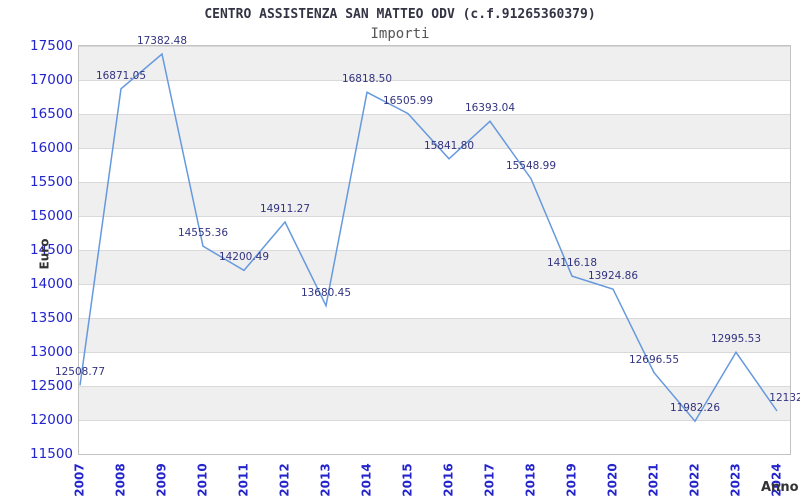  I want to click on x-tick-text: 2015, so click(408, 480).